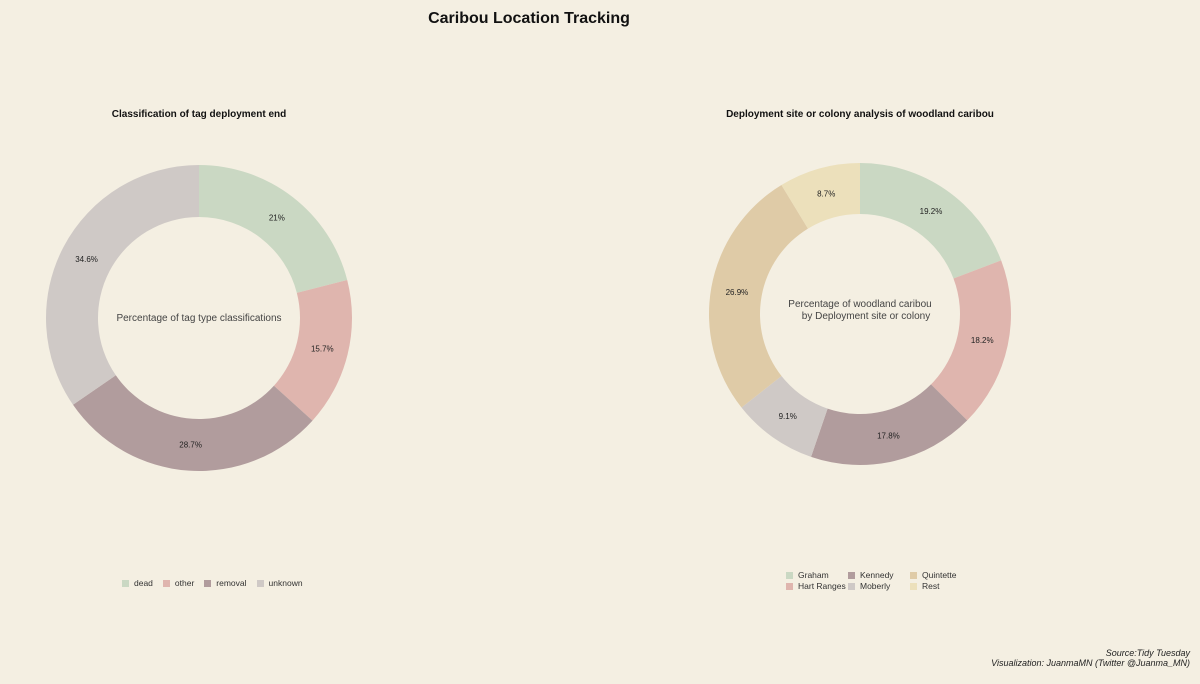 The width and height of the screenshot is (1200, 684). I want to click on donut-slice-unknown, so click(123, 285).